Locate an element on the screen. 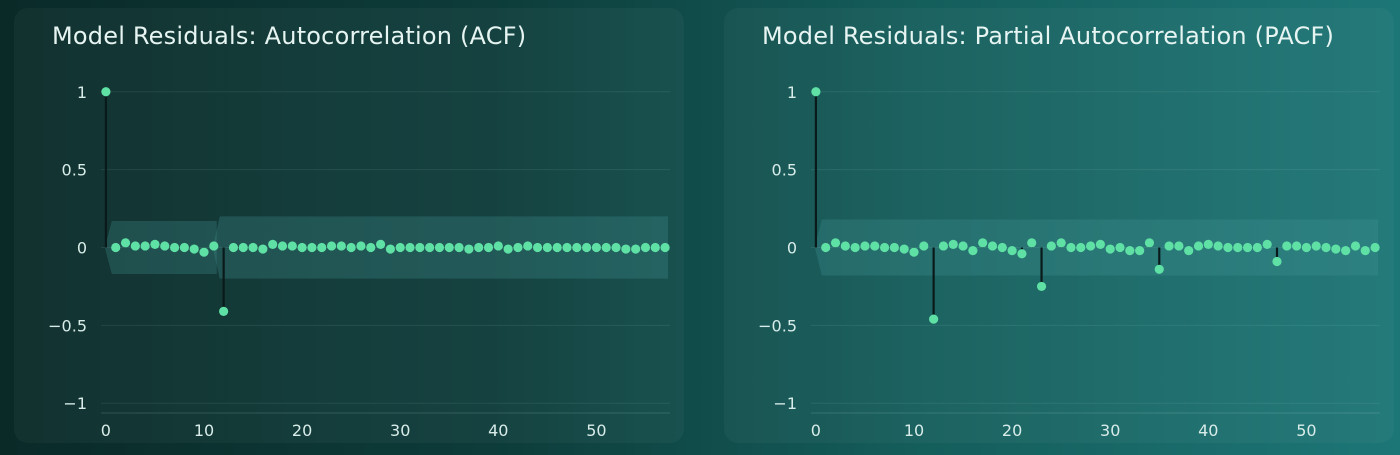 The width and height of the screenshot is (1400, 455). x-tick-label: 20 is located at coordinates (1012, 430).